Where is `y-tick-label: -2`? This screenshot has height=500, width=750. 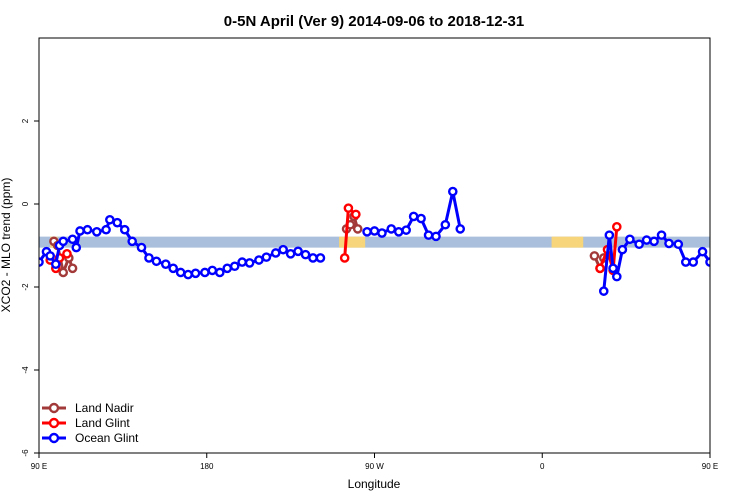 y-tick-label: -2 is located at coordinates (25, 287).